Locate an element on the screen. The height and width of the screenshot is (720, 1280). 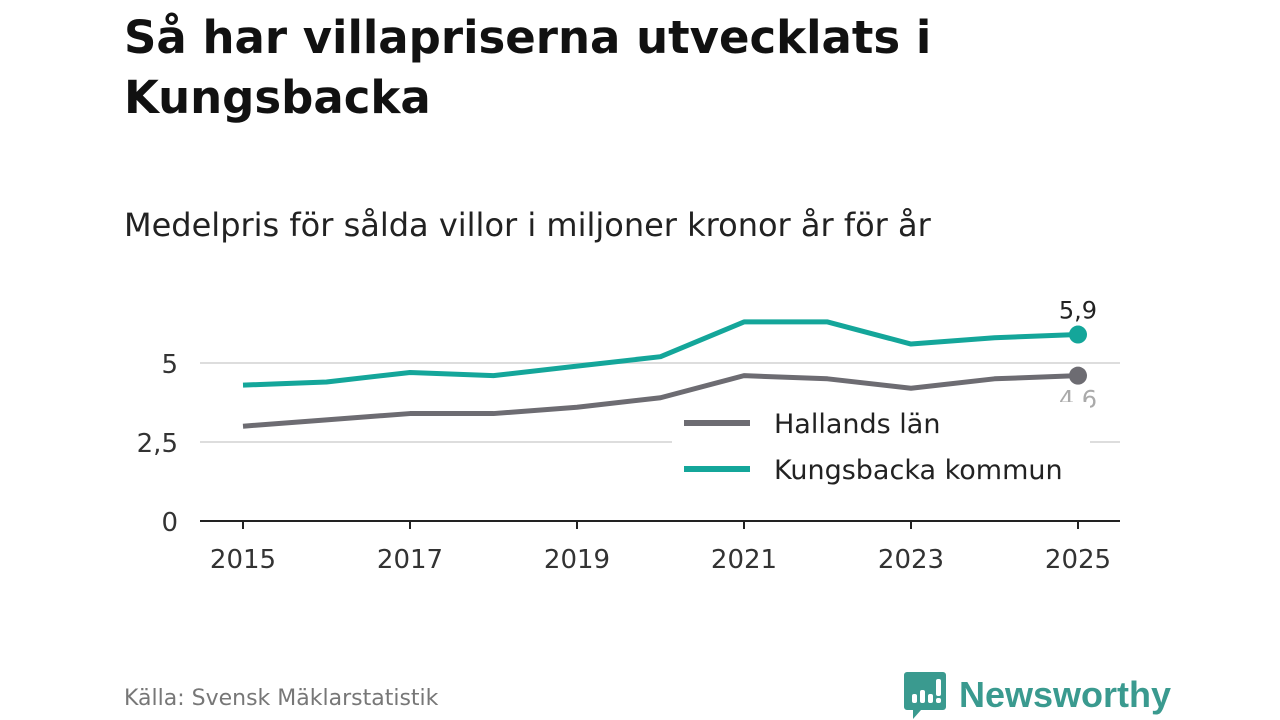
x-tick-label: 2015 is located at coordinates (243, 560).